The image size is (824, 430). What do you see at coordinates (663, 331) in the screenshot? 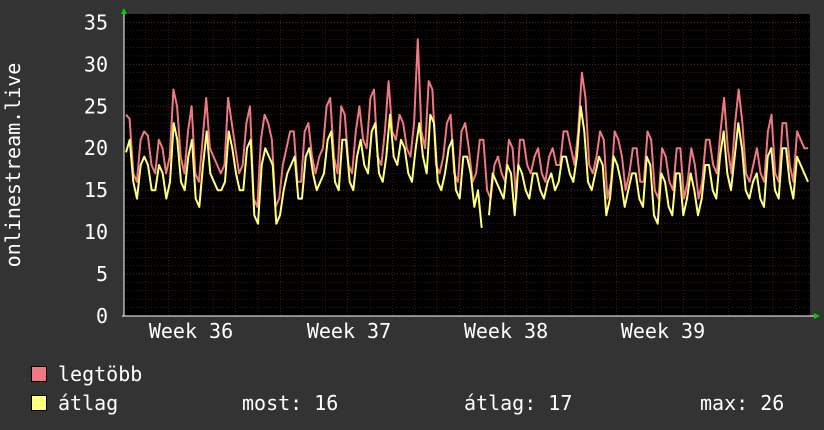
I see `x-tick-label: Week 39` at bounding box center [663, 331].